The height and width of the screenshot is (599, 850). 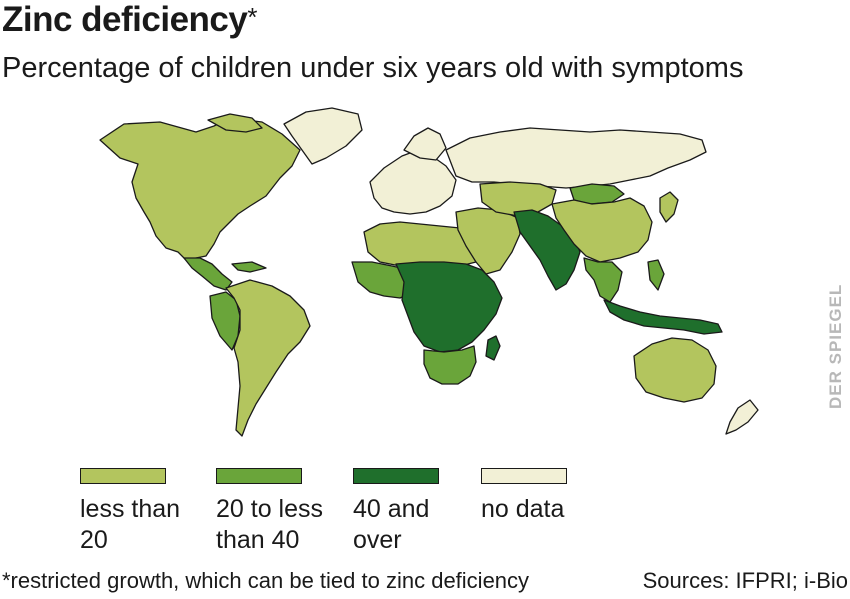 What do you see at coordinates (523, 509) in the screenshot?
I see `legend-label-line1: no data` at bounding box center [523, 509].